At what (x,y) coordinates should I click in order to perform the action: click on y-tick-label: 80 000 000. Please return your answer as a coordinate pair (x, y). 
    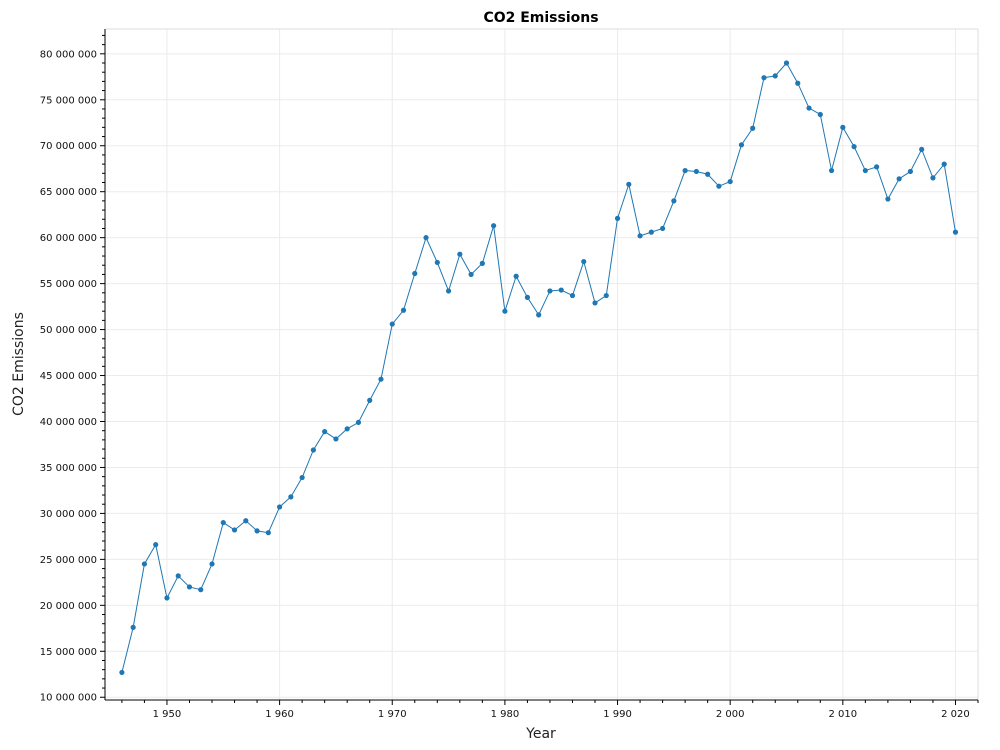
    Looking at the image, I should click on (68, 54).